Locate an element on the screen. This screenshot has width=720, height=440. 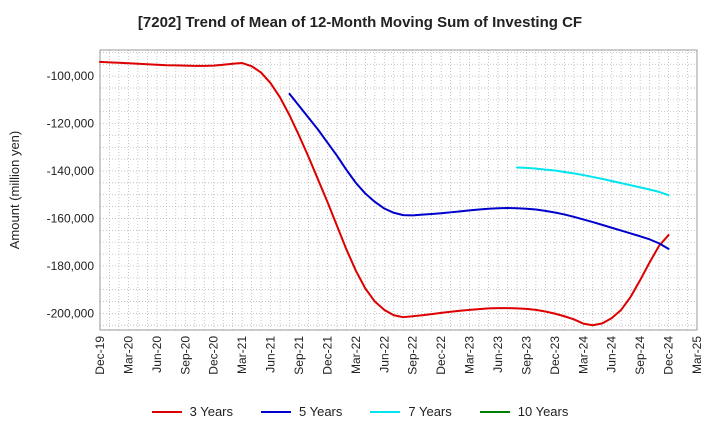
legend-label: 10 Years is located at coordinates (543, 411).